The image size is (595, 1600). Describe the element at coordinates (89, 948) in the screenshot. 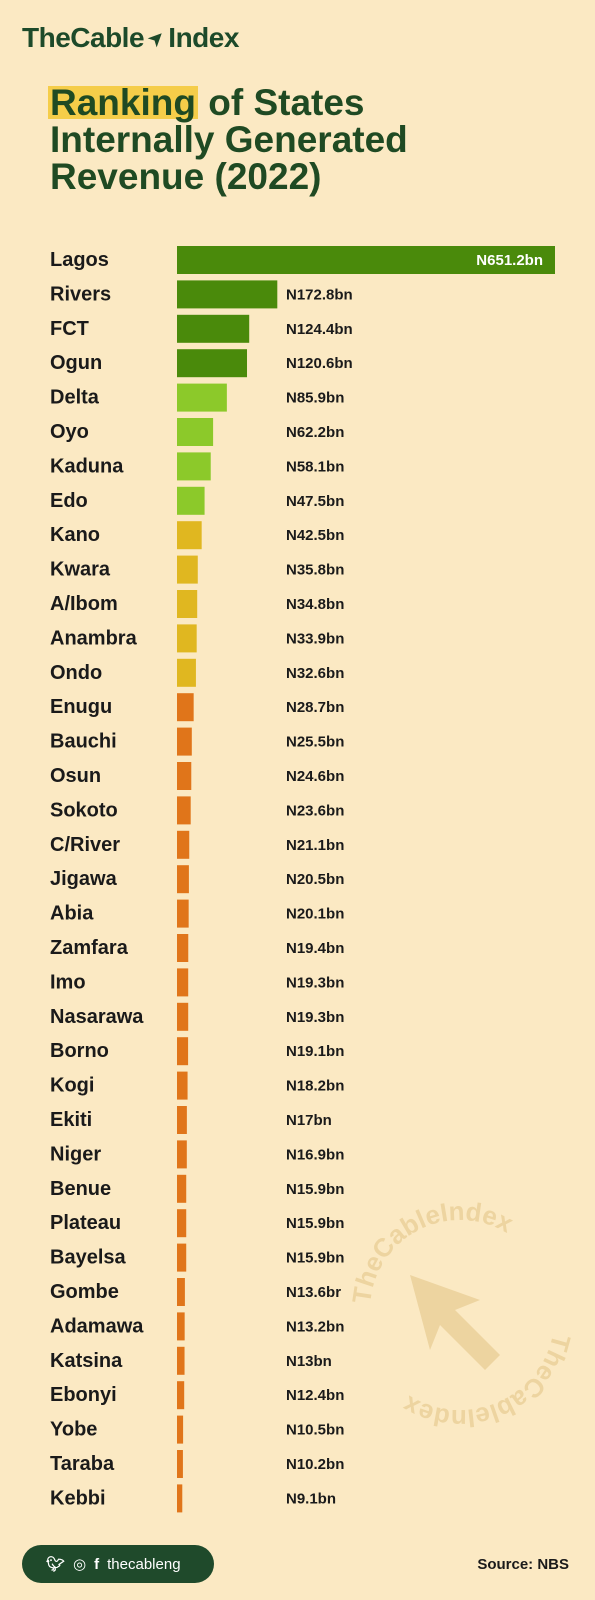

I see `state-label: Zamfara` at that location.